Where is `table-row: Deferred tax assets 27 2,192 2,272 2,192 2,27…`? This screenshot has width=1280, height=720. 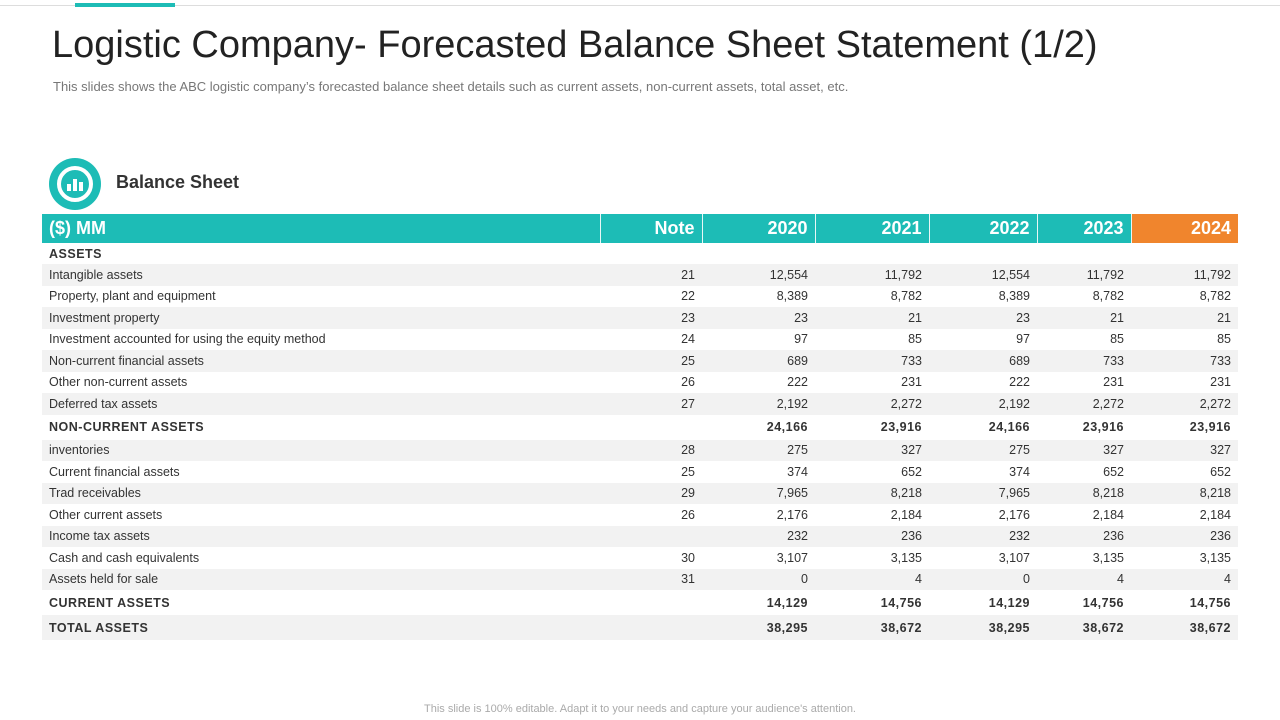
table-row: Deferred tax assets 27 2,192 2,272 2,192 2,27… is located at coordinates (640, 404).